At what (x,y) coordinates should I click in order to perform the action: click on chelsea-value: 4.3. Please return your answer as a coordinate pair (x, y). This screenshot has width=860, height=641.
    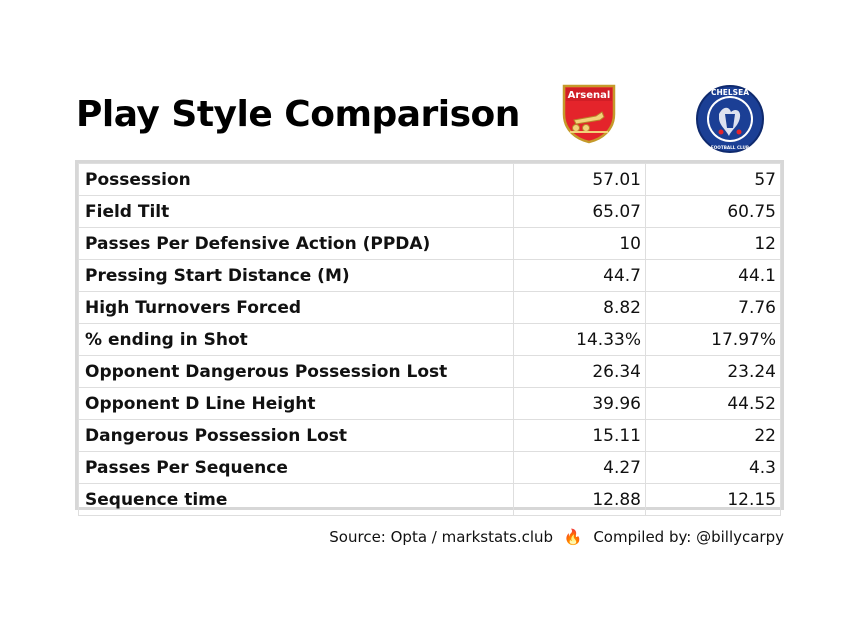
    Looking at the image, I should click on (713, 467).